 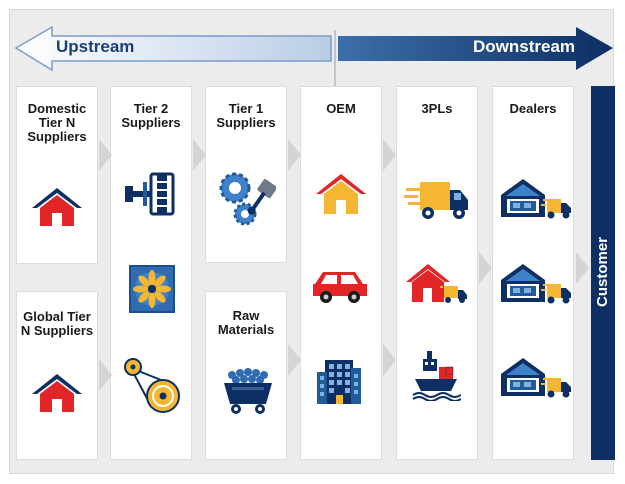 What do you see at coordinates (247, 199) in the screenshot?
I see `gears-piston-icon` at bounding box center [247, 199].